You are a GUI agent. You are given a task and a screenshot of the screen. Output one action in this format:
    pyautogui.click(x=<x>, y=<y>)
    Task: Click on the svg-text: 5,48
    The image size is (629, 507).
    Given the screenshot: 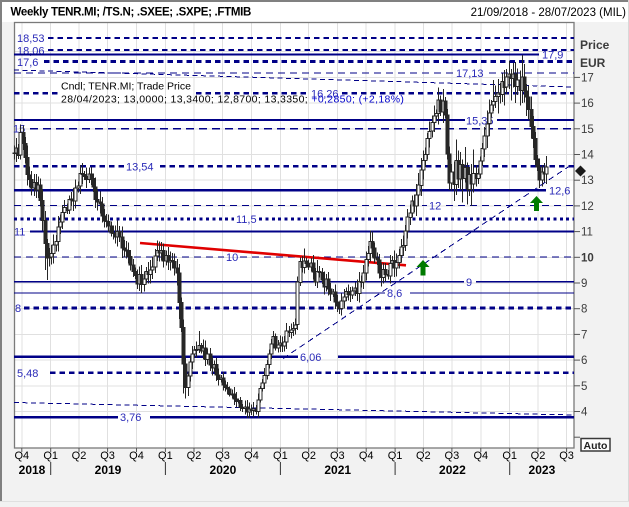 What is the action you would take?
    pyautogui.click(x=27, y=374)
    